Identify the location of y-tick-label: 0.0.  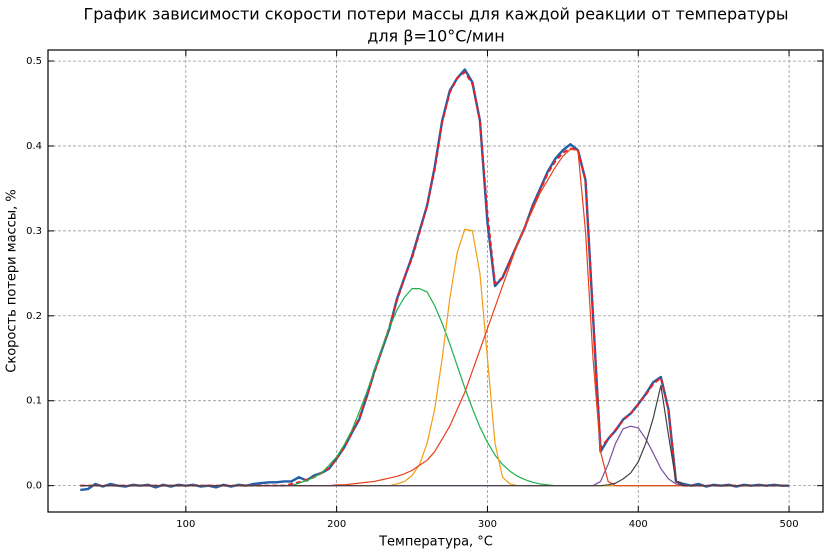
(34, 486).